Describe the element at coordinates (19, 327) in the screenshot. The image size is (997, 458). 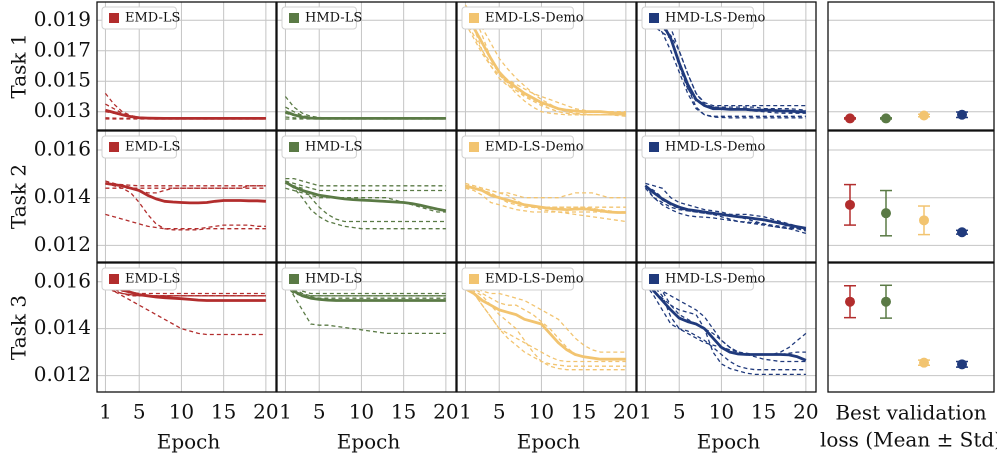
I see `task-row-label: Task 3` at that location.